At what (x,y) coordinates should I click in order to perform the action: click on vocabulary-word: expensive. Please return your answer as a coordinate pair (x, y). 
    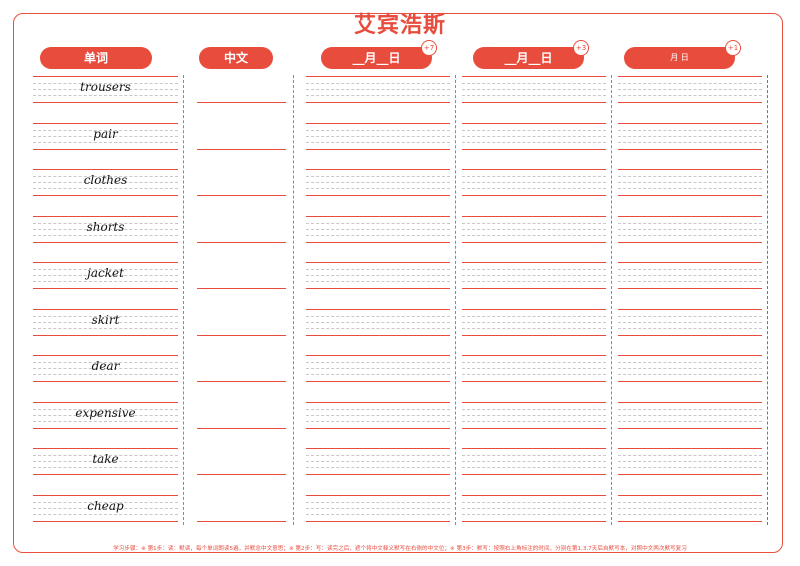
    Looking at the image, I should click on (105, 412).